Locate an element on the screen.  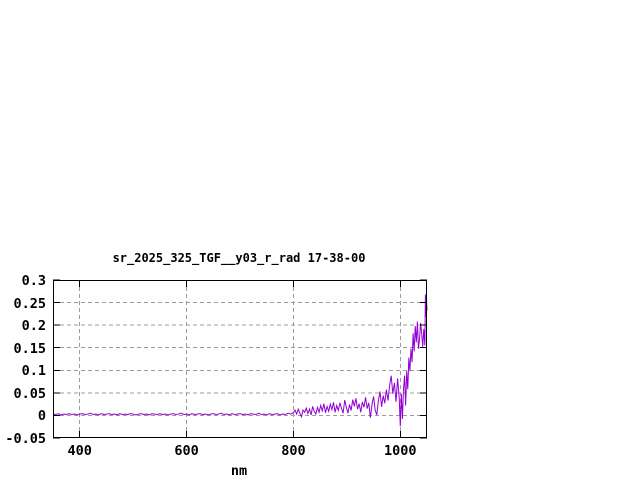
x-tick-label: 800 is located at coordinates (293, 451).